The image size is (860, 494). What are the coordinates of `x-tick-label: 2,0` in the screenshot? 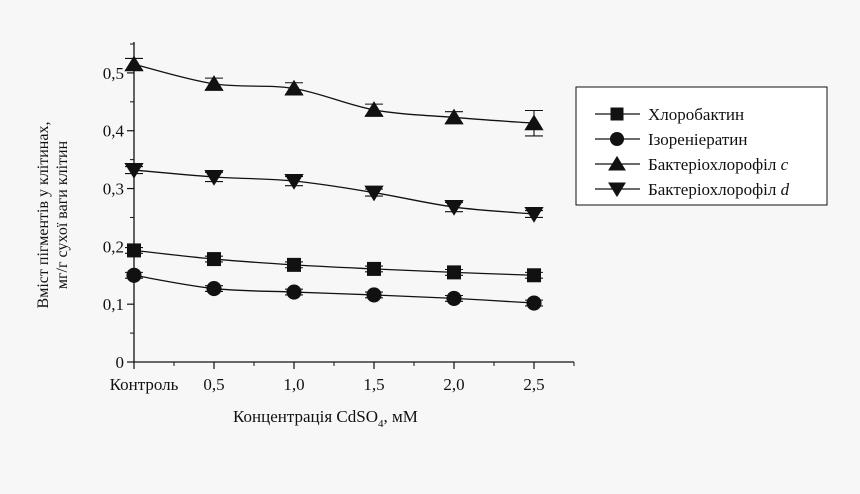 It's located at (453, 384).